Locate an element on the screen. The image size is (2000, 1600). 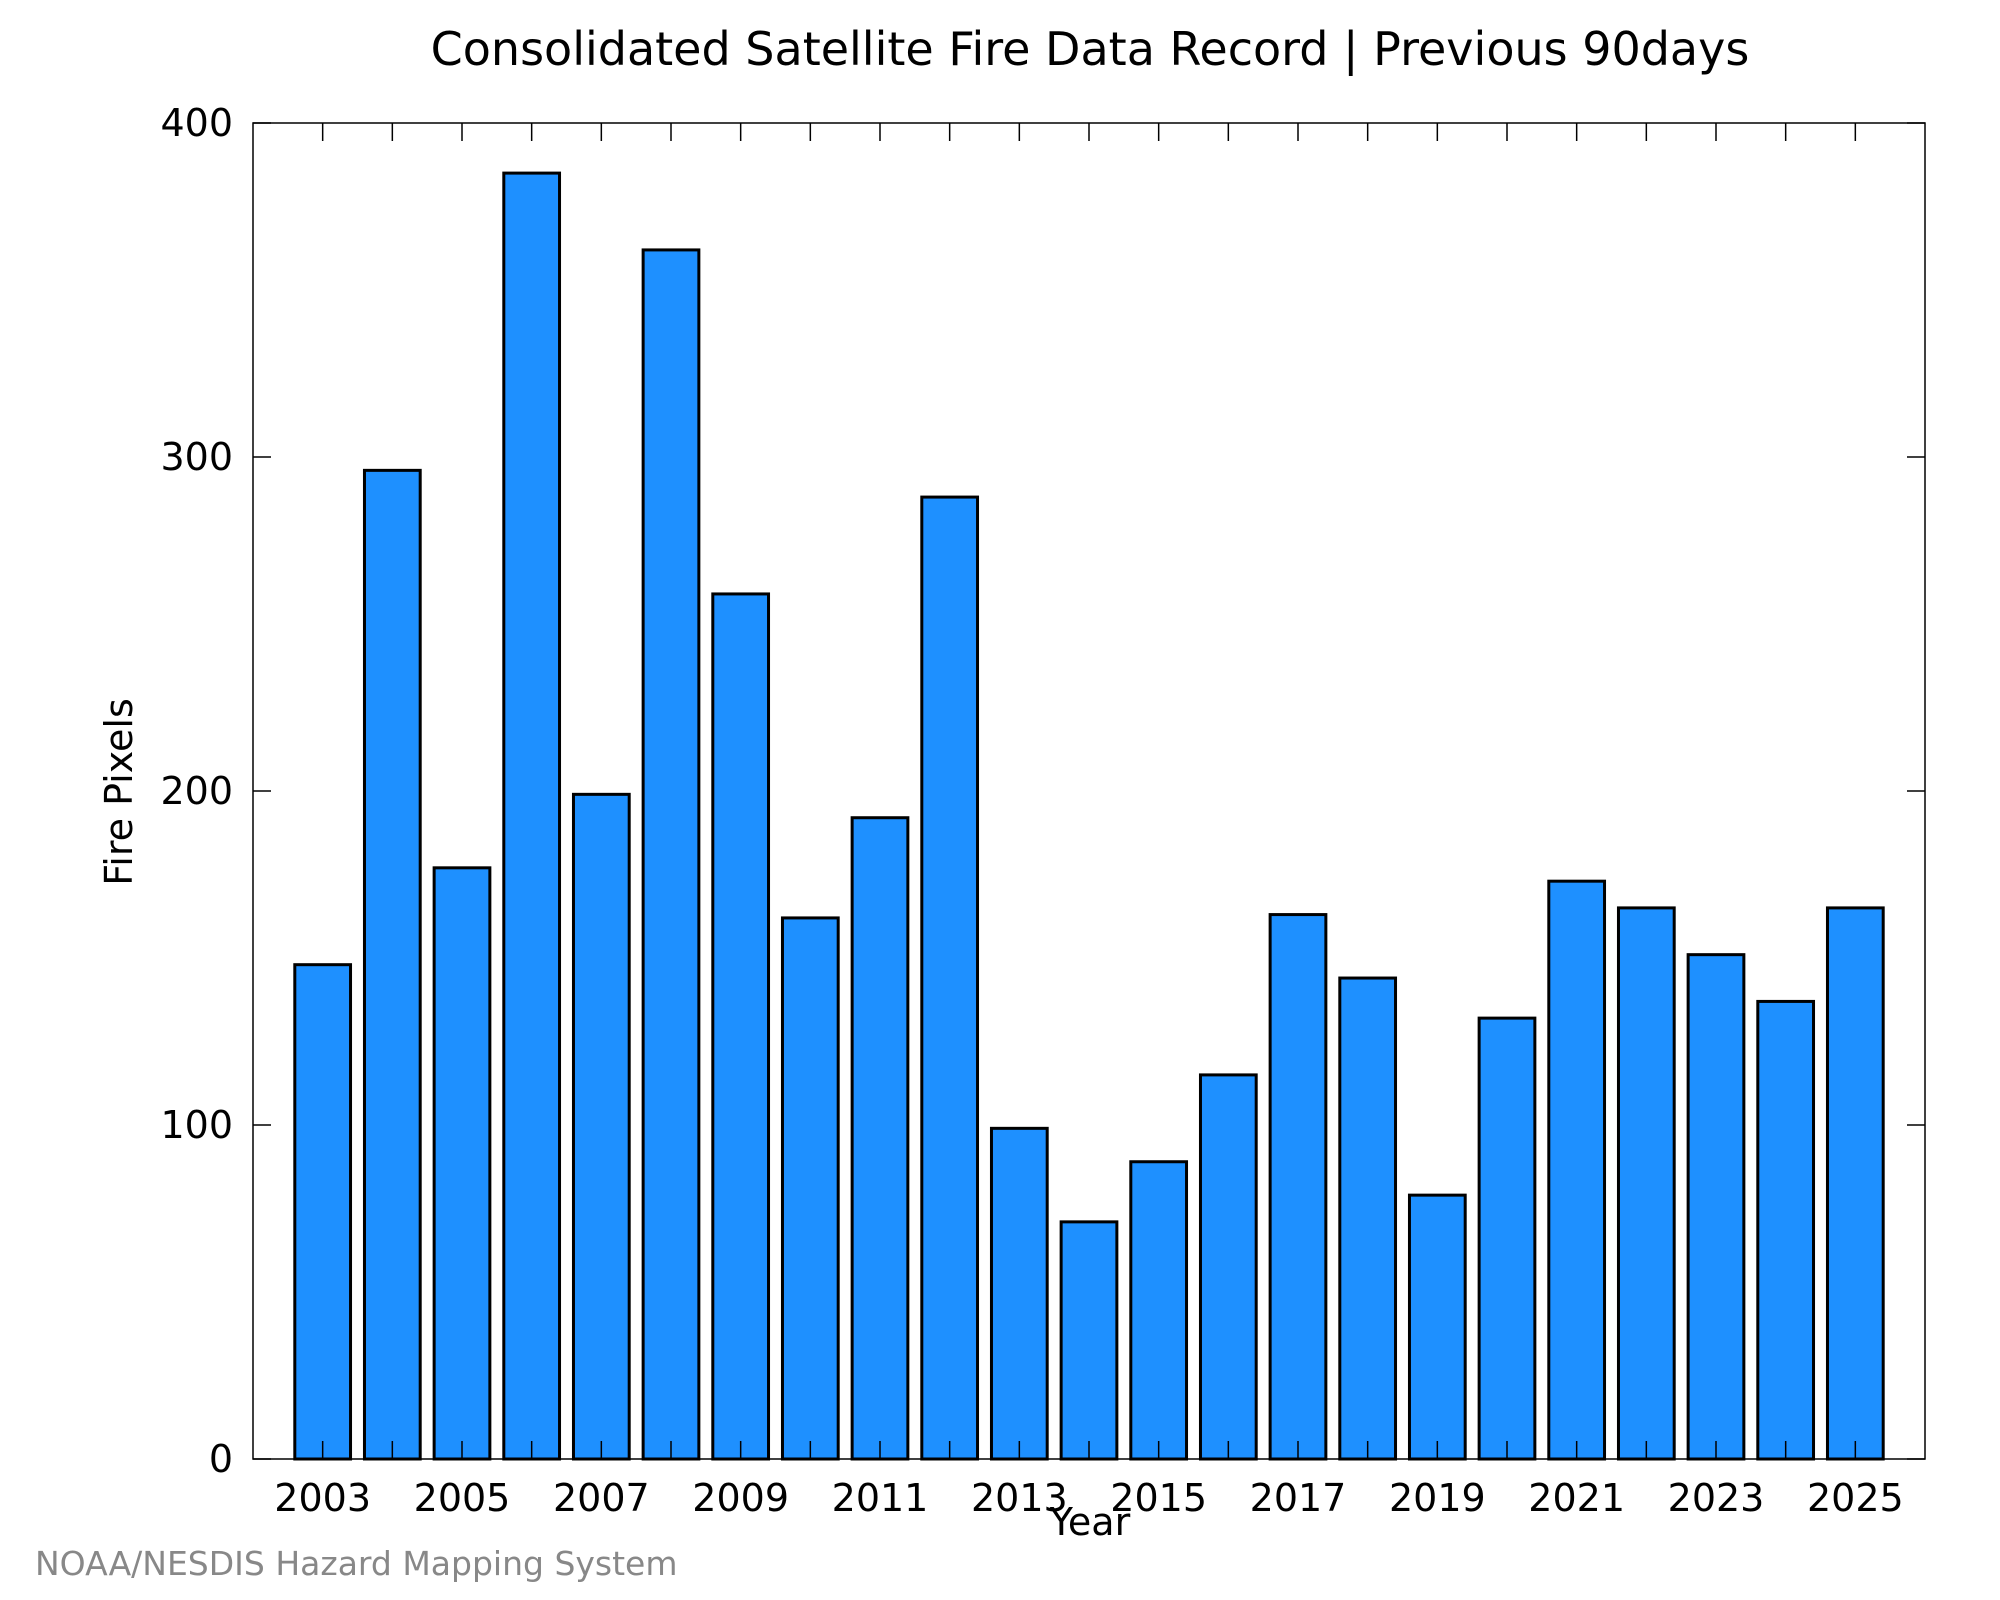
bar-2020 is located at coordinates (1507, 1238).